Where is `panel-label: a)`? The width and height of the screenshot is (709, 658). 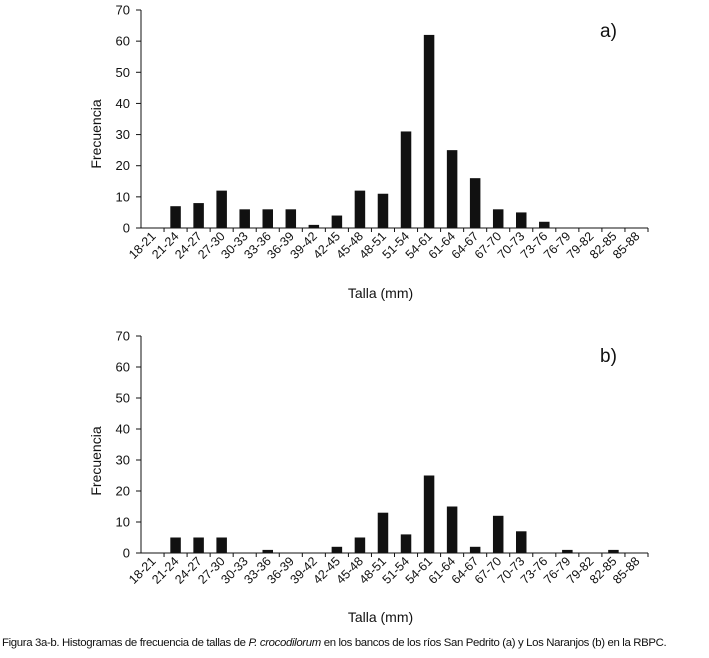
panel-label: a) is located at coordinates (608, 31).